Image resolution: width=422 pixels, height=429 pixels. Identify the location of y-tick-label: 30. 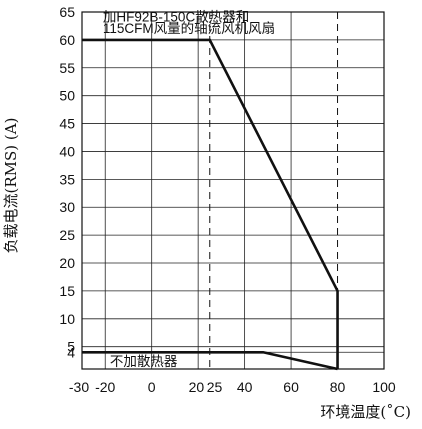
(67, 207).